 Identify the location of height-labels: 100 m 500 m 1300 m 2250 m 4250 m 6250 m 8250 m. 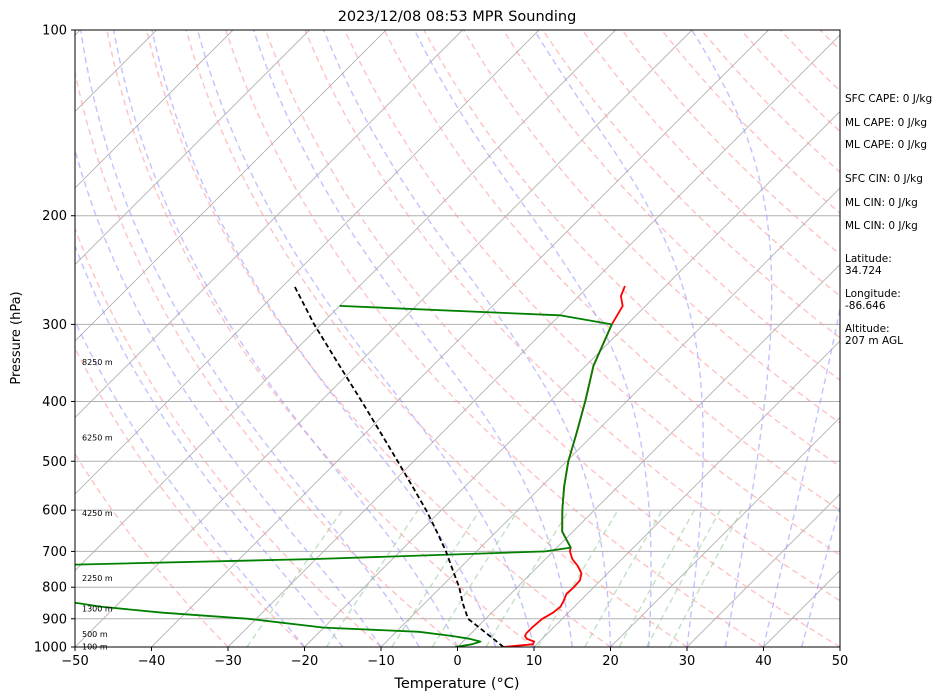
(97, 504).